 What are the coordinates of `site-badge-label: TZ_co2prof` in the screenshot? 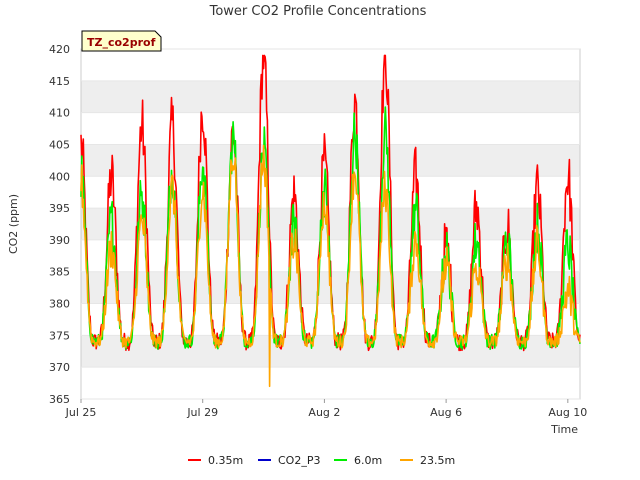 It's located at (121, 42).